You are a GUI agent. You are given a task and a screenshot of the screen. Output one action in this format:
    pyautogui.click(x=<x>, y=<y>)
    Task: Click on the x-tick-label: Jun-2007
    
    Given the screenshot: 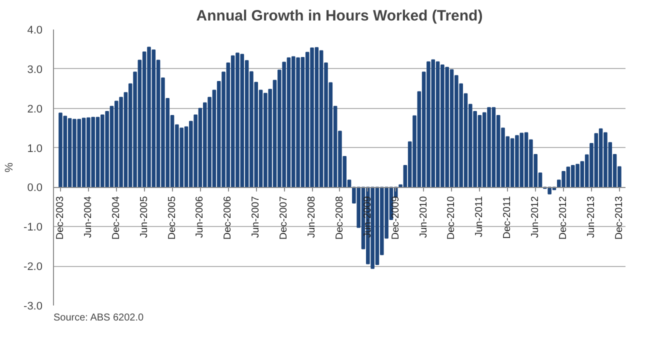 What is the action you would take?
    pyautogui.click(x=256, y=217)
    